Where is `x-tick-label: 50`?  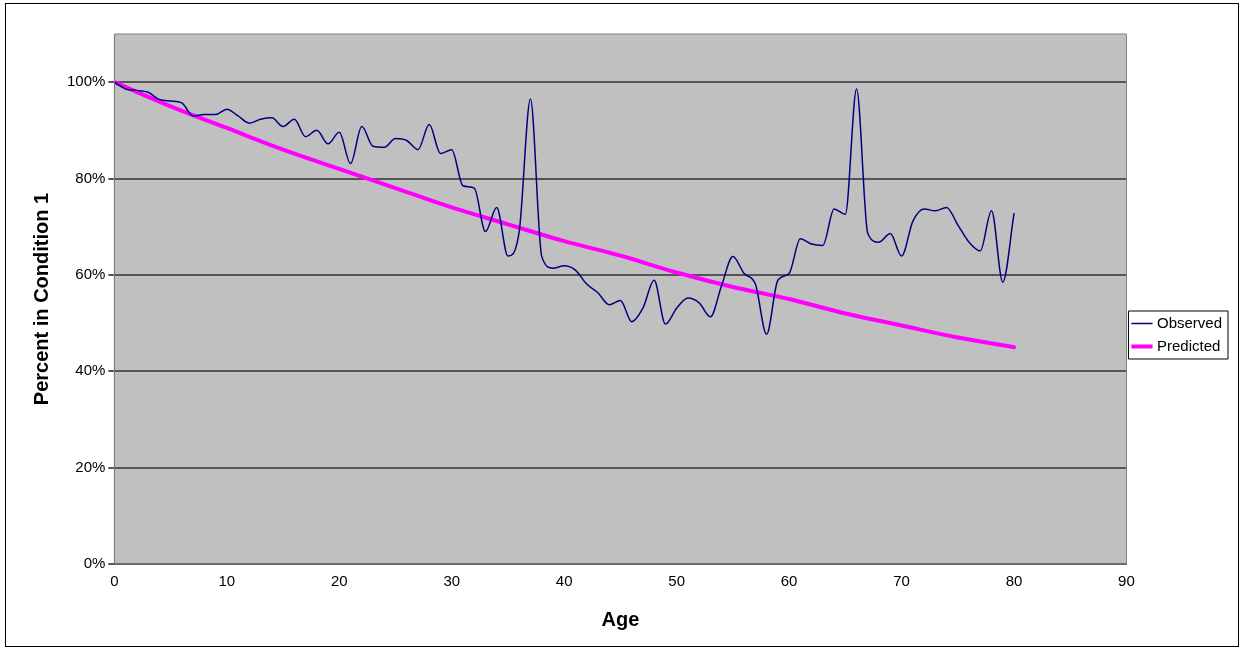
x-tick-label: 50 is located at coordinates (676, 581).